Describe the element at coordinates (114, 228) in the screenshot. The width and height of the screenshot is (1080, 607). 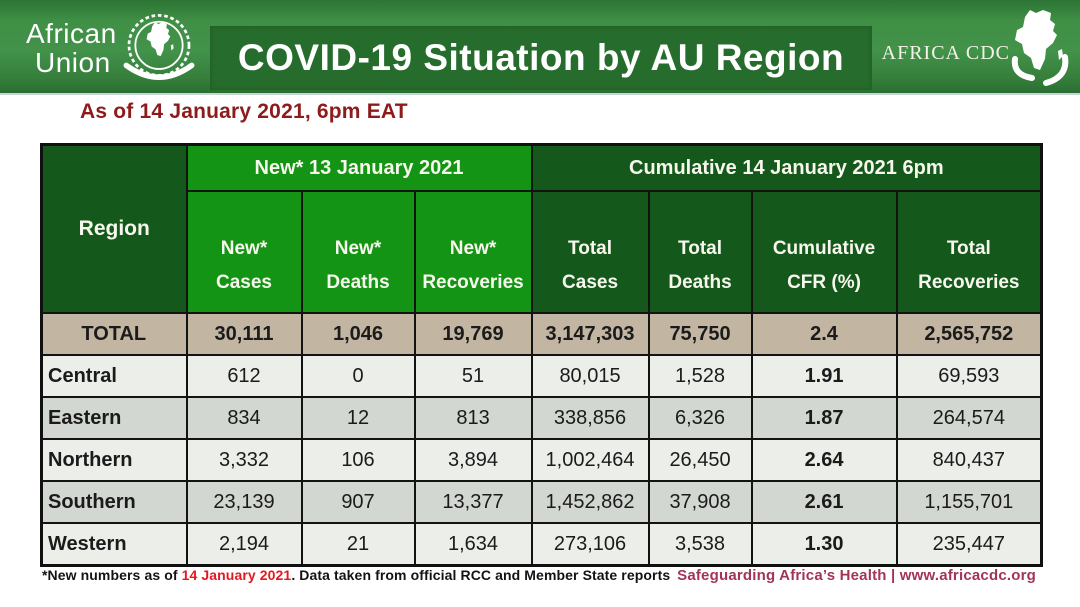
I see `column-header-region: Region` at that location.